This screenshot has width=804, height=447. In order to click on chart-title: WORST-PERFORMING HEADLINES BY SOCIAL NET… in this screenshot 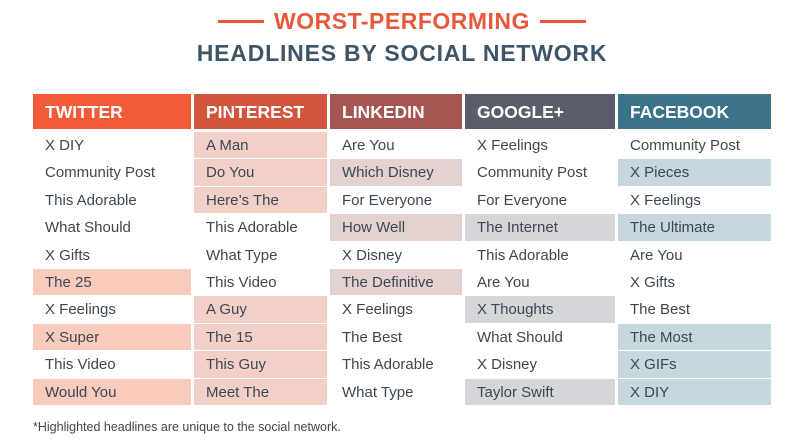, I will do `click(402, 36)`.